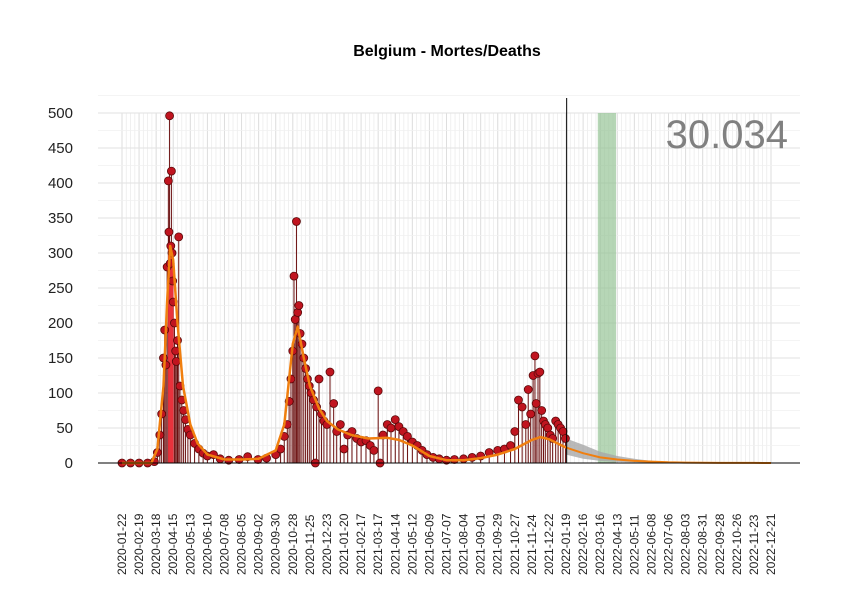 This screenshot has width=850, height=600. What do you see at coordinates (395, 544) in the screenshot?
I see `x-tick-label: 2021-04-14` at bounding box center [395, 544].